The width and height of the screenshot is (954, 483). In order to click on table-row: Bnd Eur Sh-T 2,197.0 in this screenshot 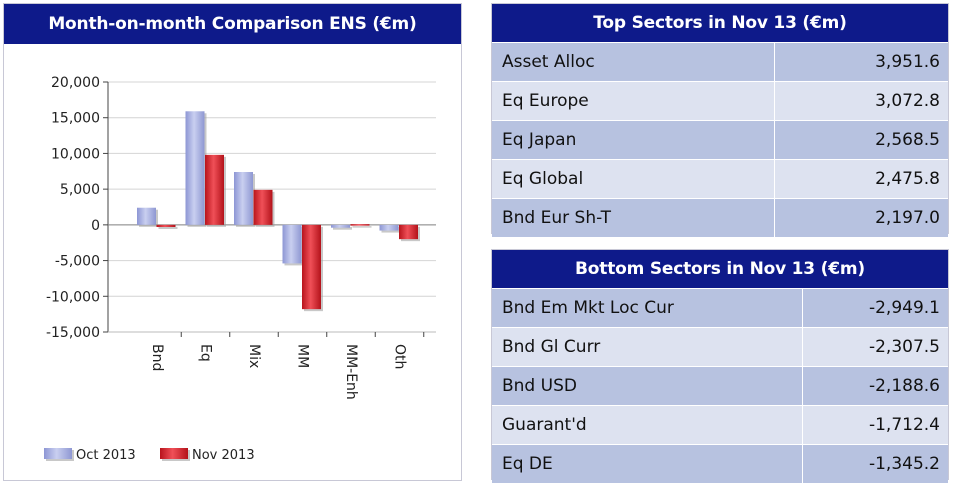, I will do `click(720, 217)`.